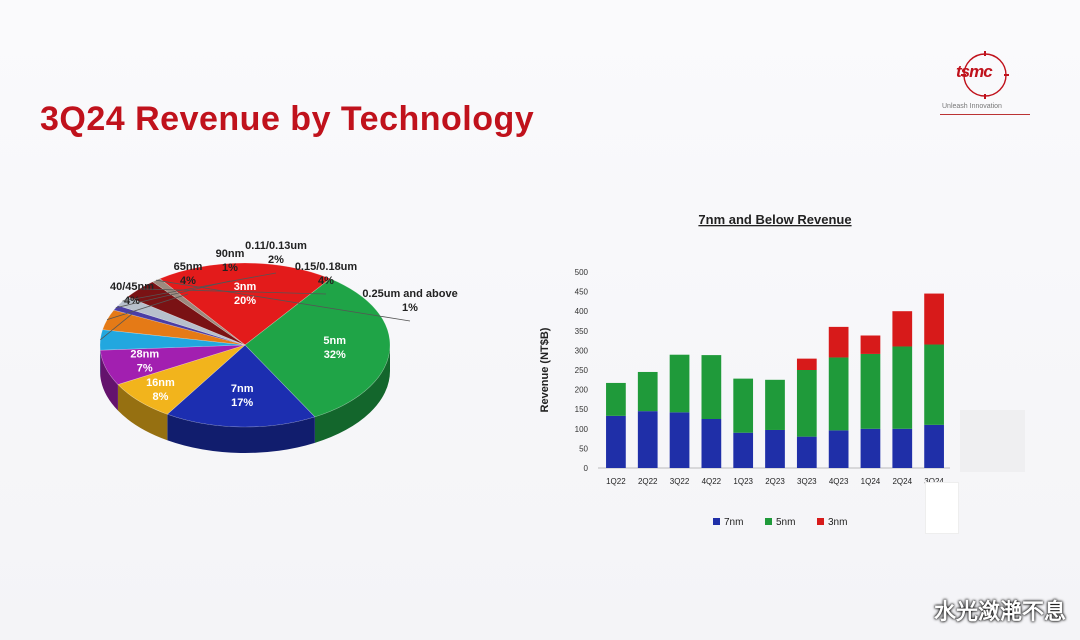  Describe the element at coordinates (806, 364) in the screenshot. I see `bar-3nm-3Q23` at that location.